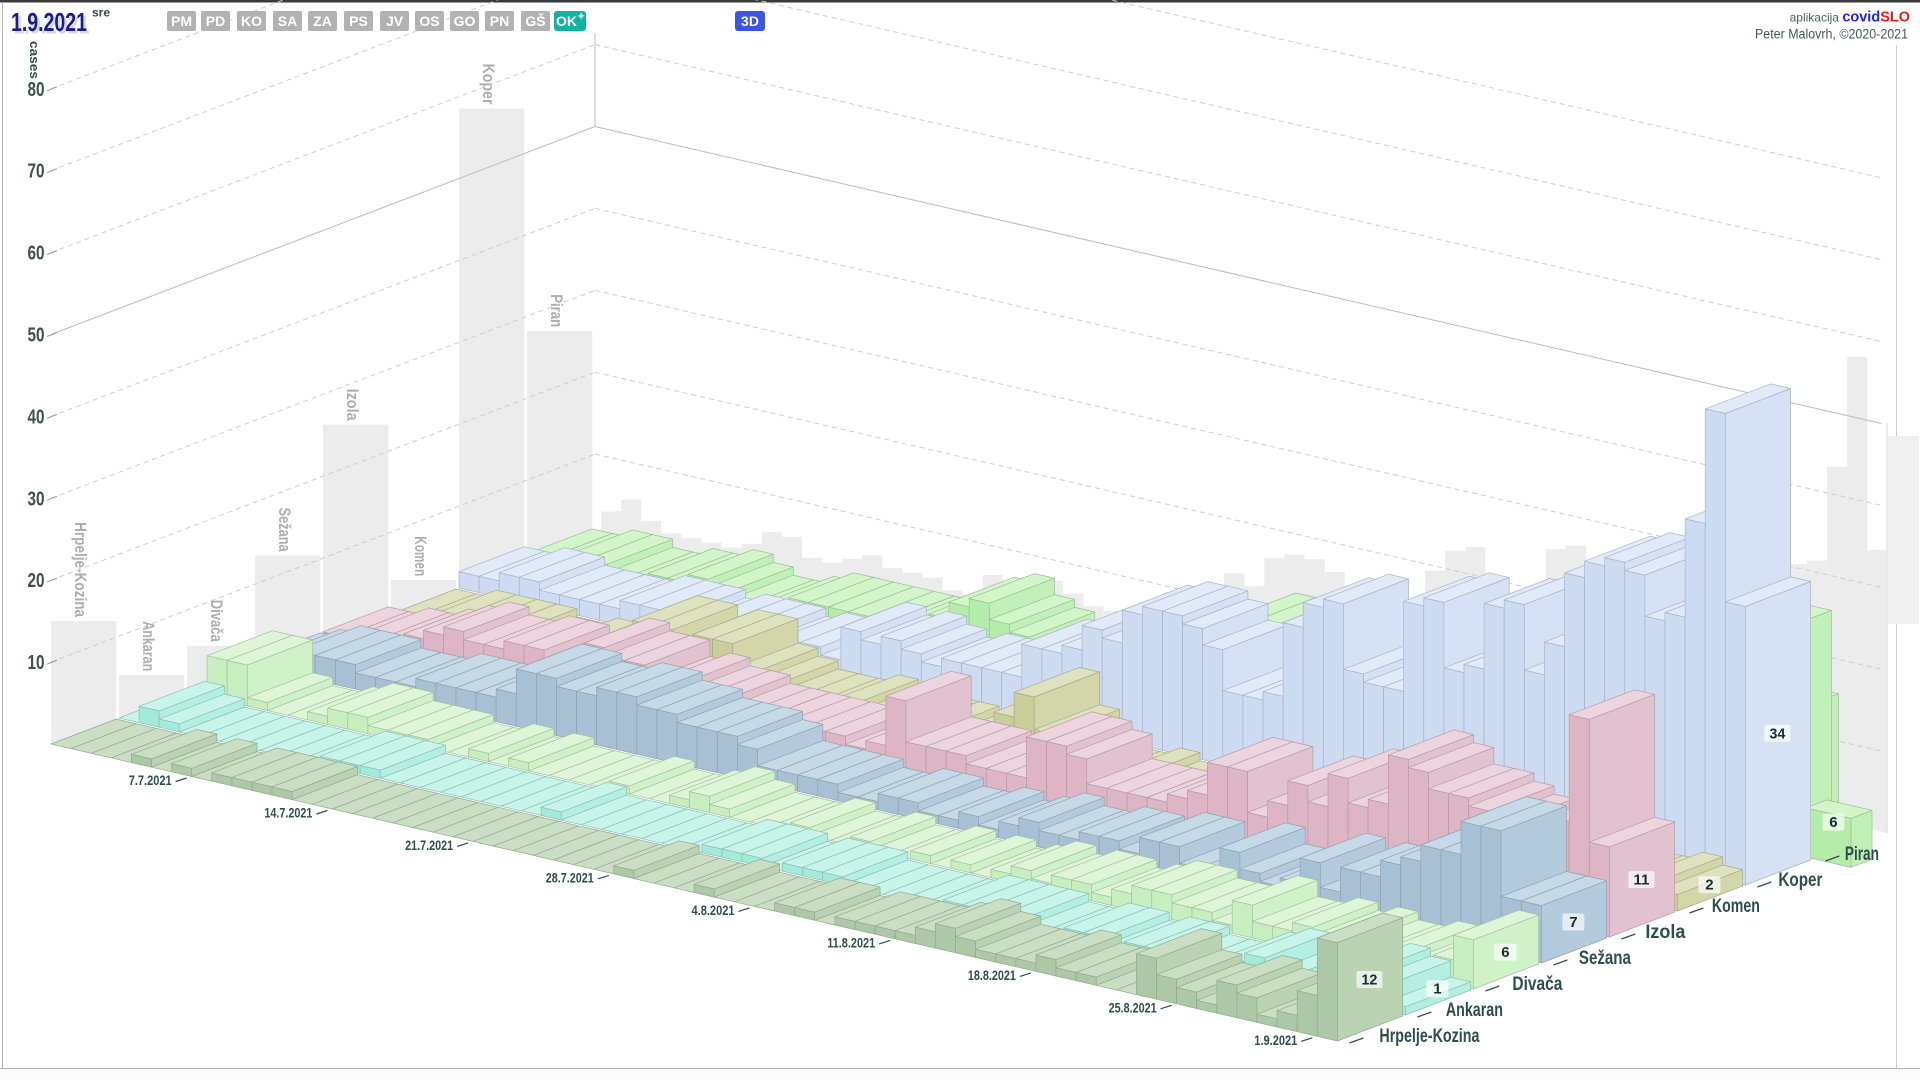 This screenshot has width=1920, height=1080. What do you see at coordinates (36, 499) in the screenshot?
I see `svg-text: 30` at bounding box center [36, 499].